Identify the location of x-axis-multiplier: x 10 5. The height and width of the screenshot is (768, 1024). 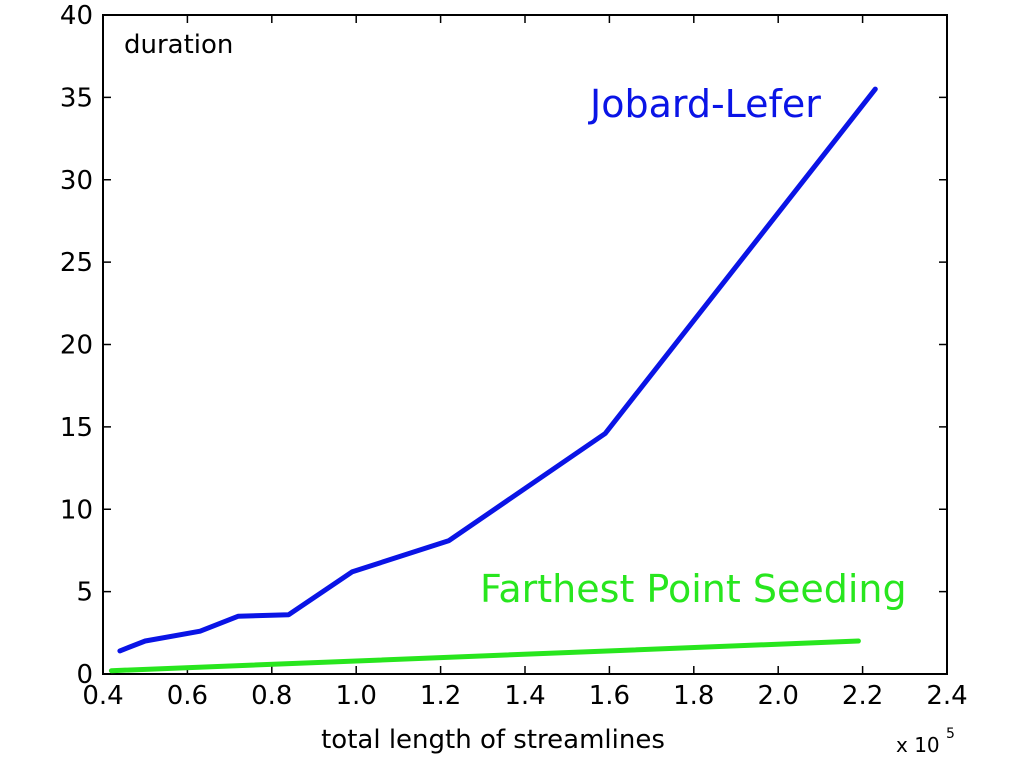
(925, 741).